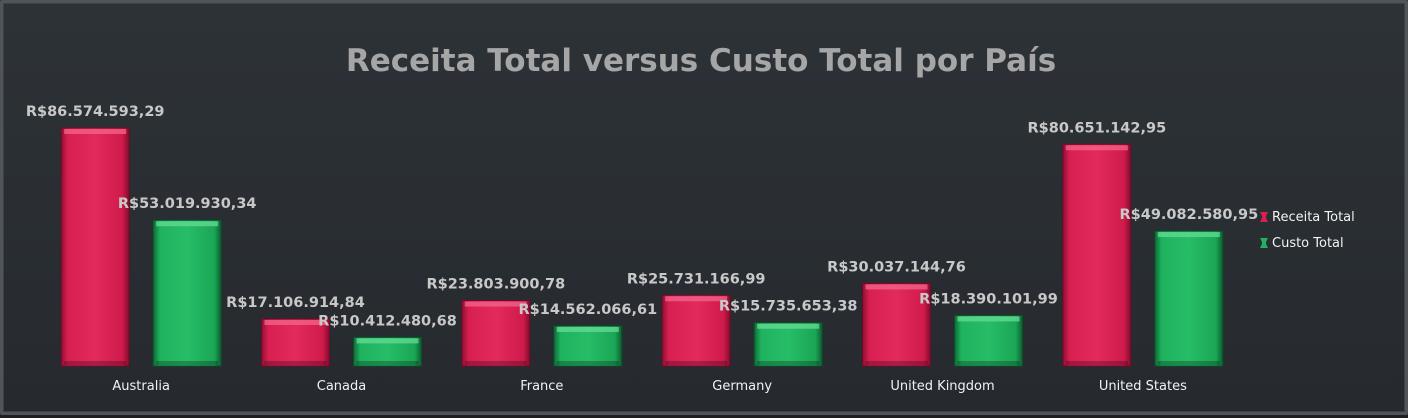 The height and width of the screenshot is (418, 1408). Describe the element at coordinates (387, 321) in the screenshot. I see `data-label: R$10.412.480,68` at that location.